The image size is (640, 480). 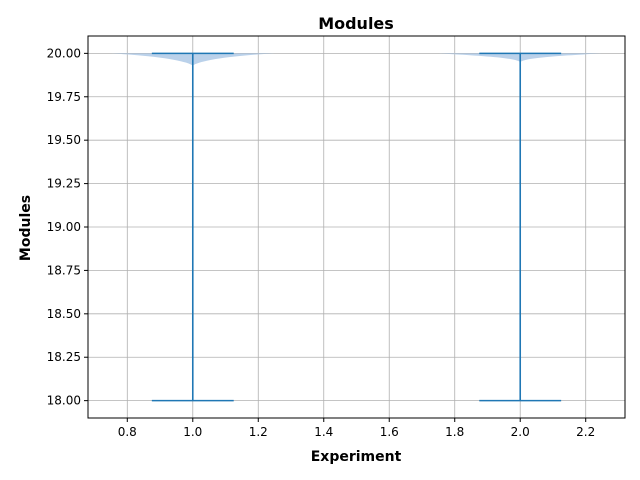 I want to click on x-tick-label: 1.6, so click(x=389, y=432).